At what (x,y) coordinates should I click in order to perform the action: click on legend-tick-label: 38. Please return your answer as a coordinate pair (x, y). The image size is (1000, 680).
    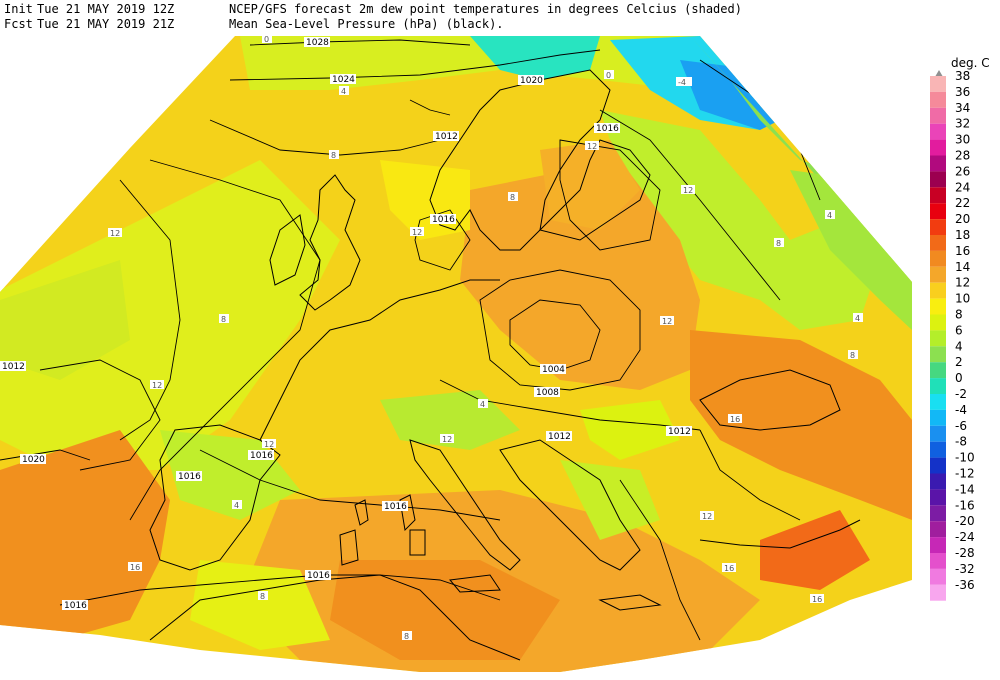
    Looking at the image, I should click on (962, 76).